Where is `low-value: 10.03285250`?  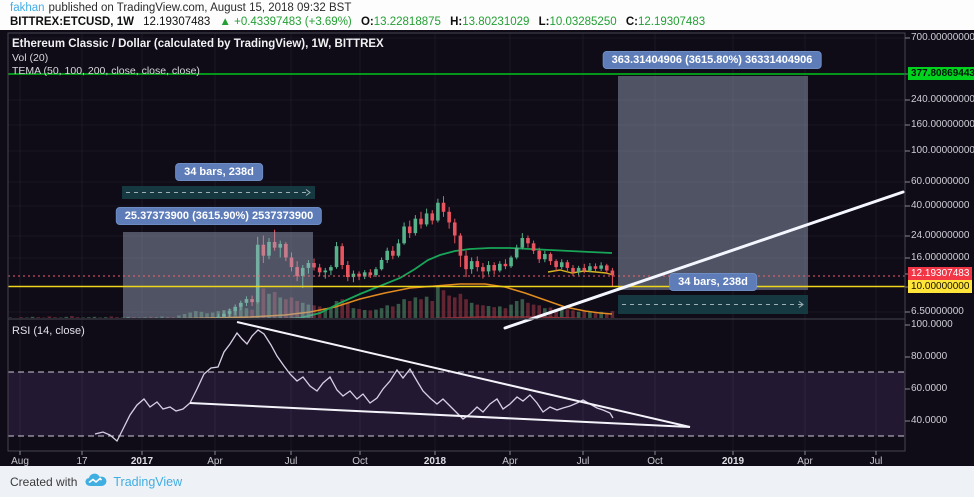
low-value: 10.03285250 is located at coordinates (583, 22).